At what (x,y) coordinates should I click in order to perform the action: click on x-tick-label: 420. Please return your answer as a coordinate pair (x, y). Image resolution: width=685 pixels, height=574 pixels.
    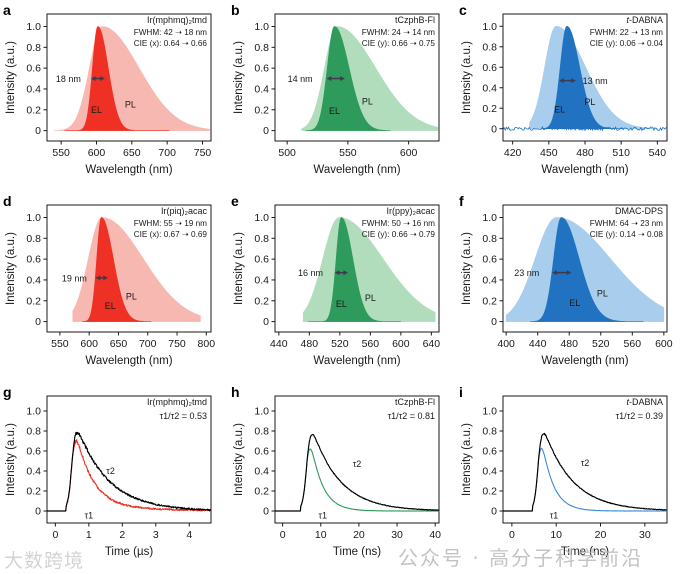
    Looking at the image, I should click on (513, 153).